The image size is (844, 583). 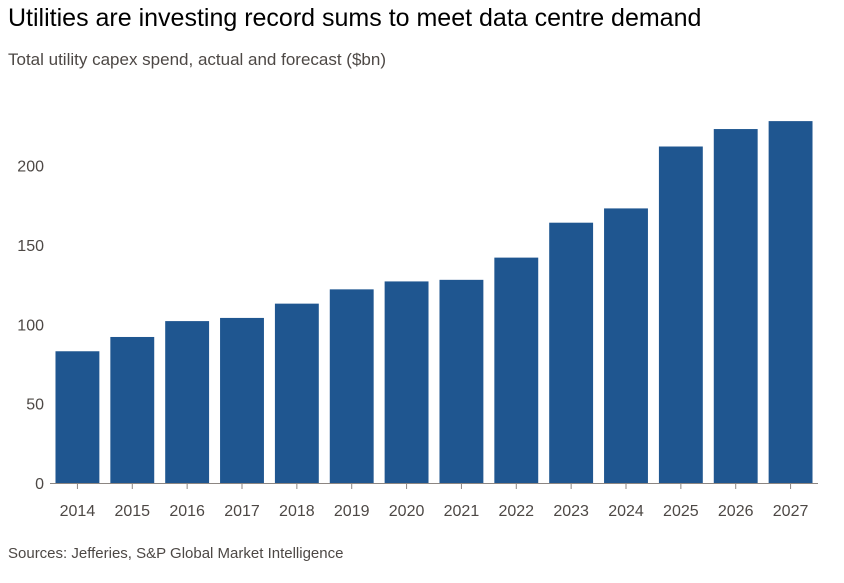 I want to click on x-tick-label: 2022, so click(x=516, y=511).